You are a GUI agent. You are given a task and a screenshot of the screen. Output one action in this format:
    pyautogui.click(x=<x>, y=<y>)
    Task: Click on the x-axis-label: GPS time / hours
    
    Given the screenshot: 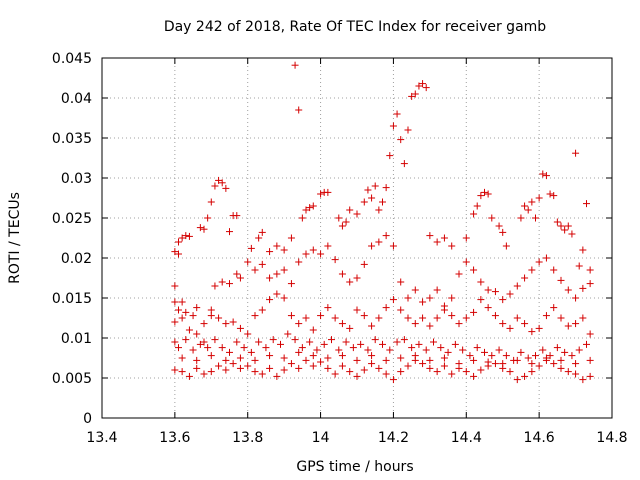 What is the action you would take?
    pyautogui.click(x=354, y=467)
    